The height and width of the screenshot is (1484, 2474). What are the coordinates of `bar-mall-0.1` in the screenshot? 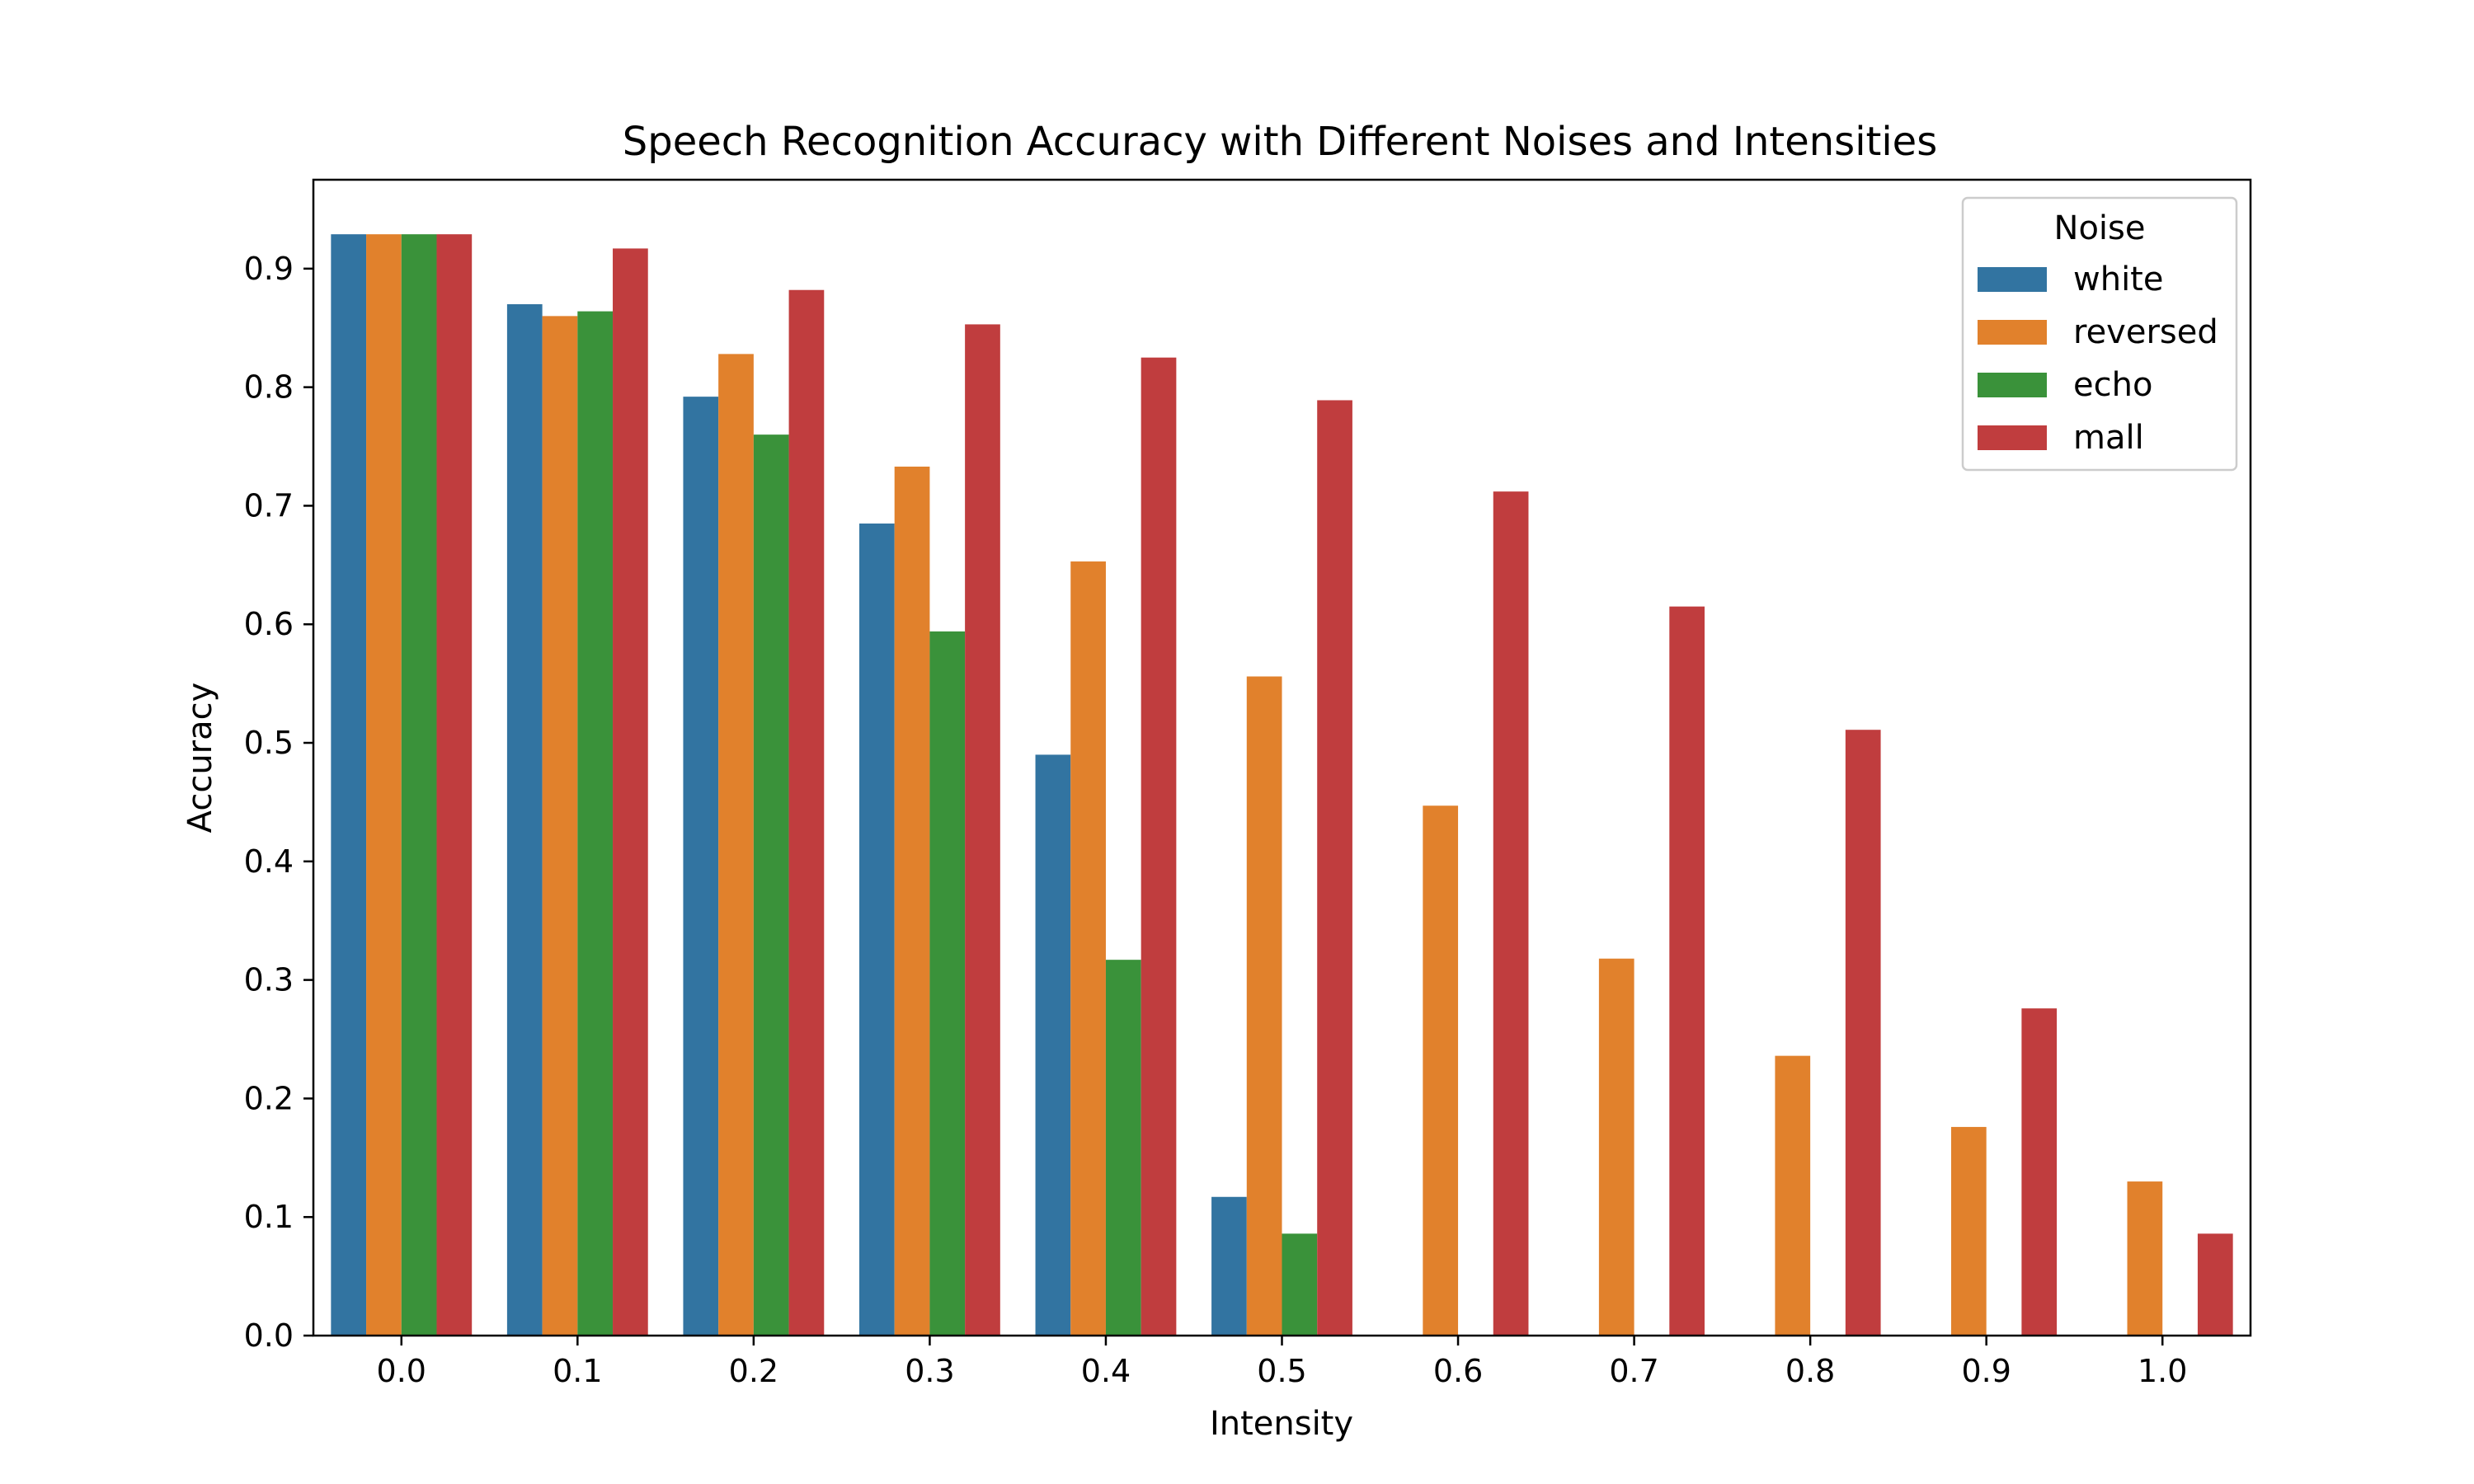 It's located at (630, 792).